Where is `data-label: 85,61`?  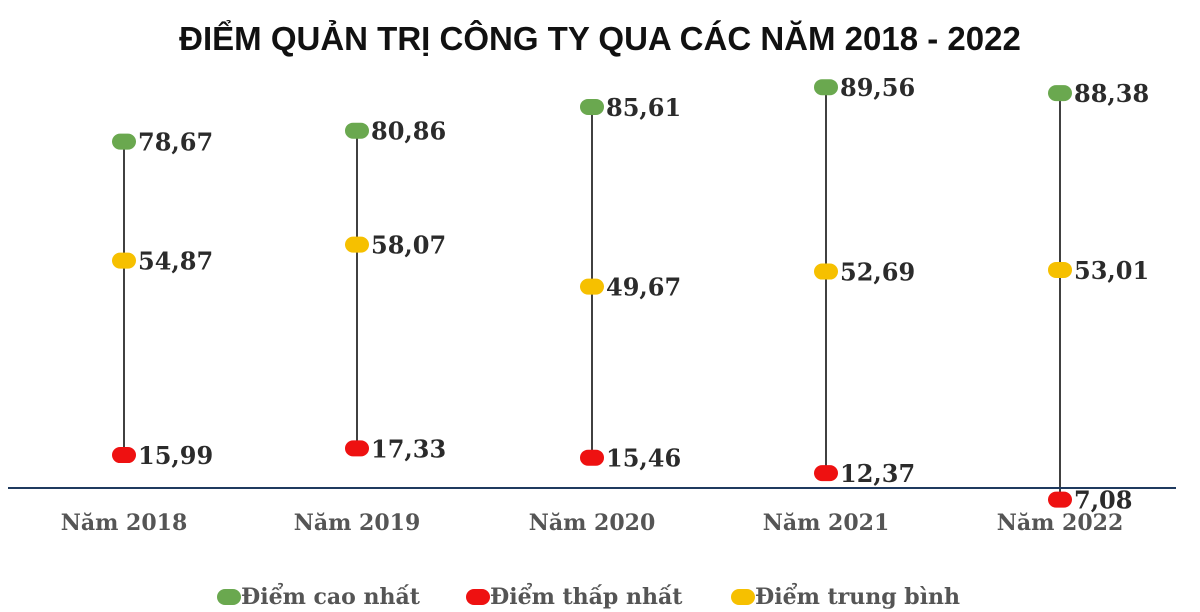 data-label: 85,61 is located at coordinates (643, 107).